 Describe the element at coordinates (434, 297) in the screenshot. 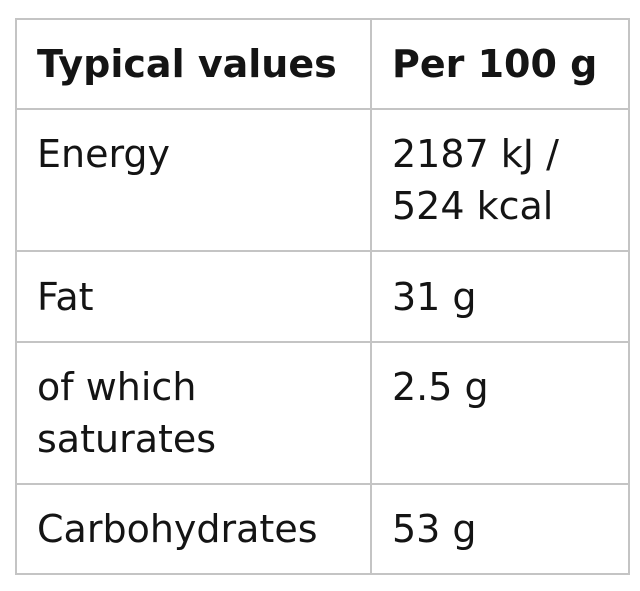

I see `fat-value: 31 g` at that location.